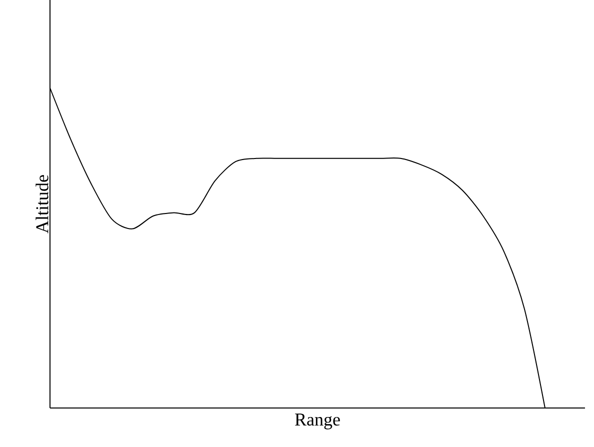 The width and height of the screenshot is (594, 447). What do you see at coordinates (42, 204) in the screenshot?
I see `y-axis-title: Altitude` at bounding box center [42, 204].